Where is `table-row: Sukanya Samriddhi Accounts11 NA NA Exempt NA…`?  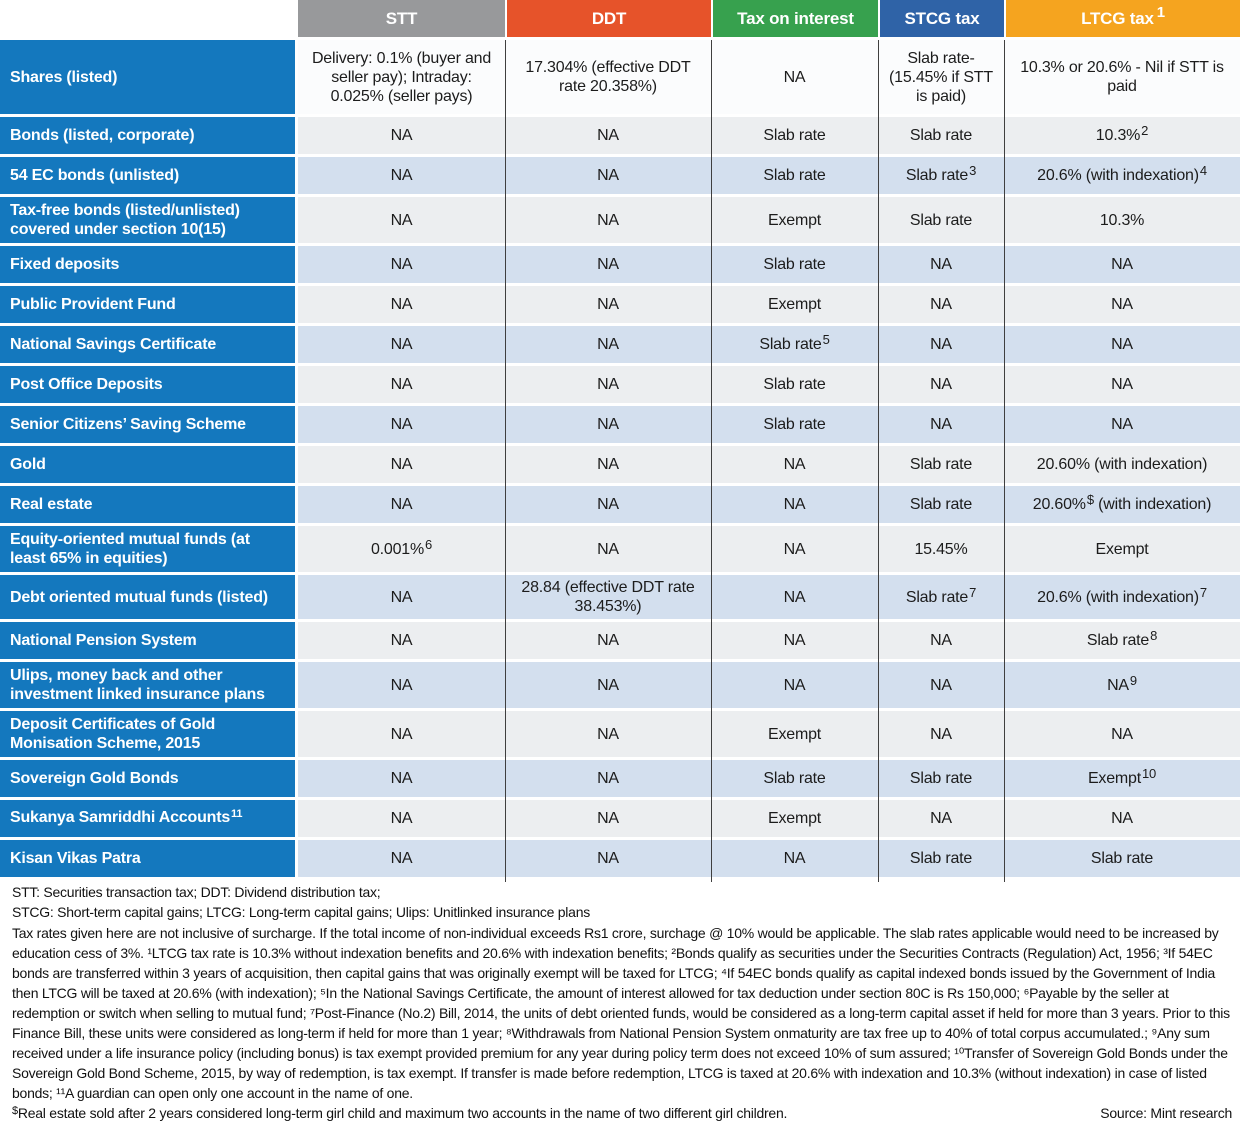
table-row: Sukanya Samriddhi Accounts11 NA NA Exempt NA… is located at coordinates (621, 818).